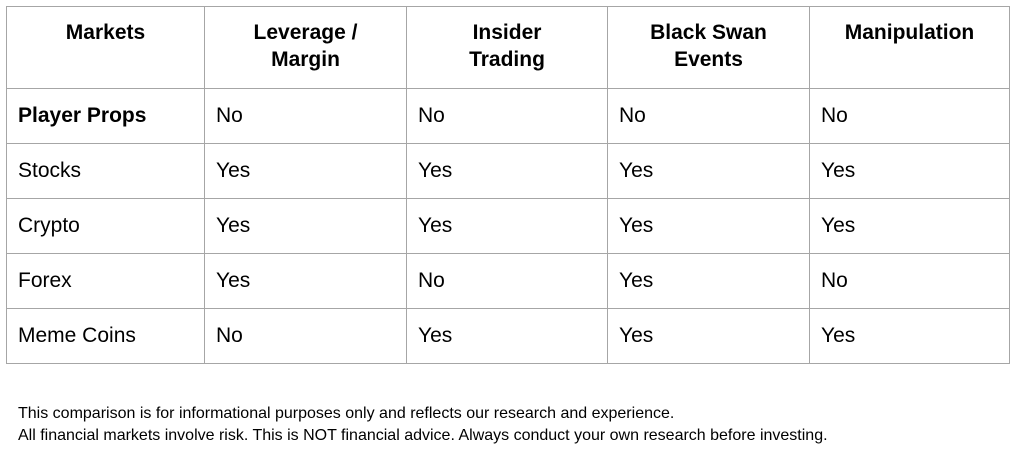 The width and height of the screenshot is (1014, 452). I want to click on table-row-stocks: Stocks Yes Yes Yes Yes, so click(508, 171).